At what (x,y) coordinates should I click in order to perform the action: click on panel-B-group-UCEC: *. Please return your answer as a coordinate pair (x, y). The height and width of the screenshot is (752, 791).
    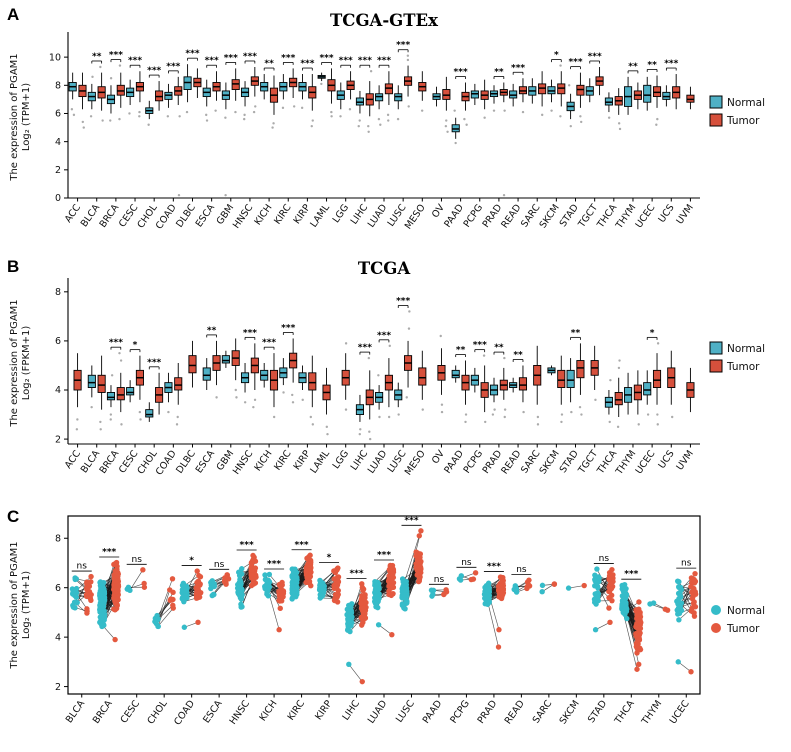
    Looking at the image, I should click on (652, 377).